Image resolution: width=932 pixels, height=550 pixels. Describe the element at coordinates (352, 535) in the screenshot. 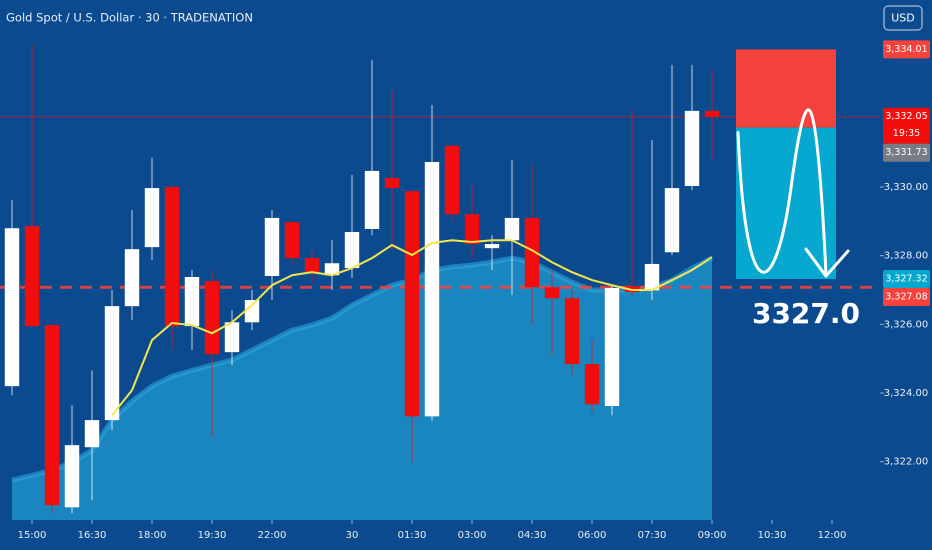

I see `x-tick-label: 30` at that location.